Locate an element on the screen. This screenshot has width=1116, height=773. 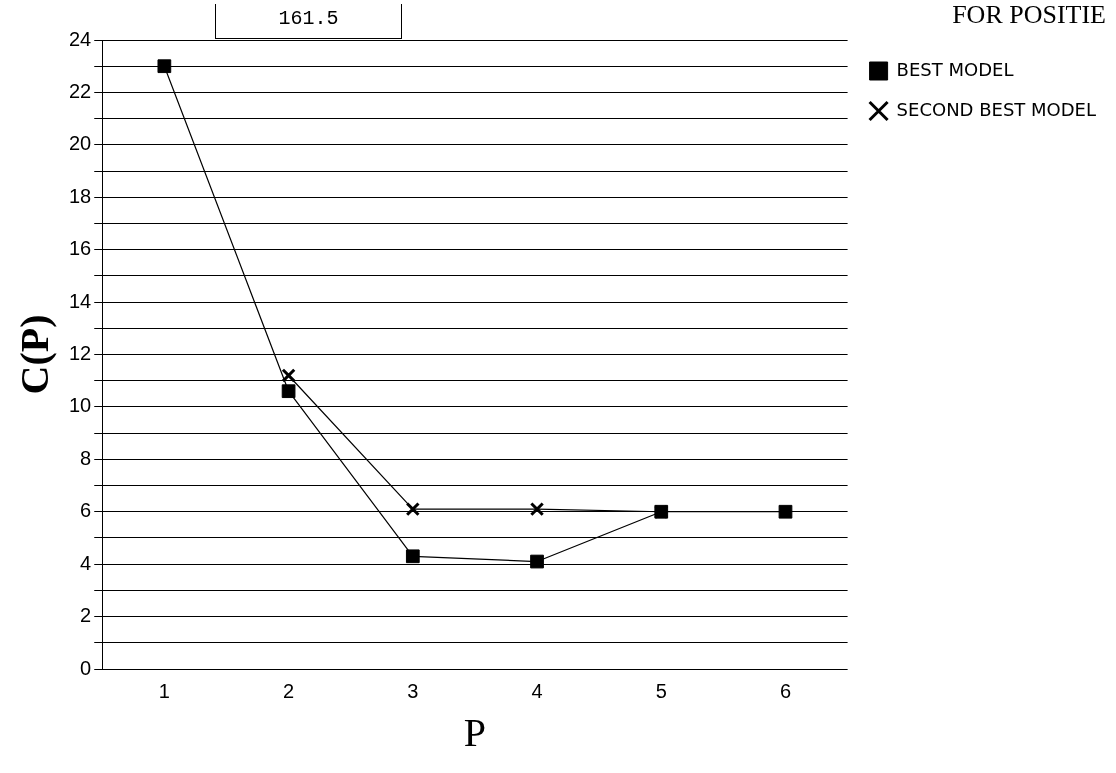
text: FOR POSITIE is located at coordinates (1029, 15).